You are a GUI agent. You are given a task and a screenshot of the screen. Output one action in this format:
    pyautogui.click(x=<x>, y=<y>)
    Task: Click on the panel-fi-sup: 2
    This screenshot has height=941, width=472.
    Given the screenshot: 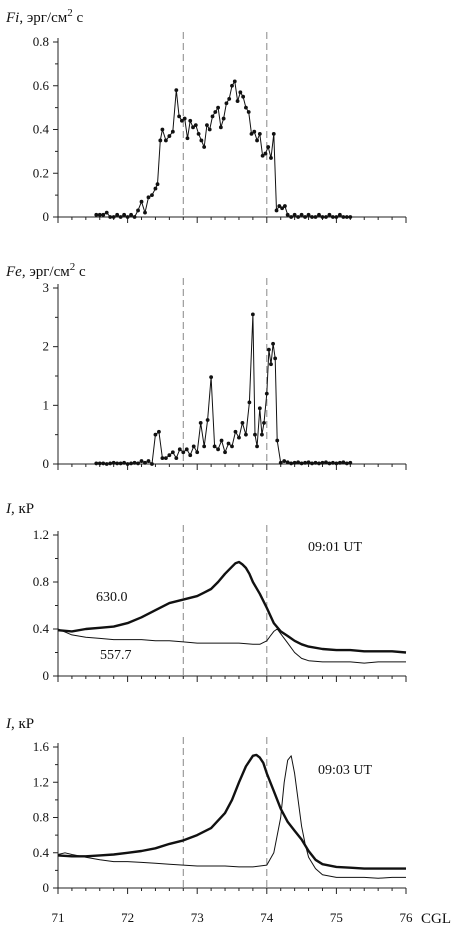 What is the action you would take?
    pyautogui.click(x=70, y=13)
    